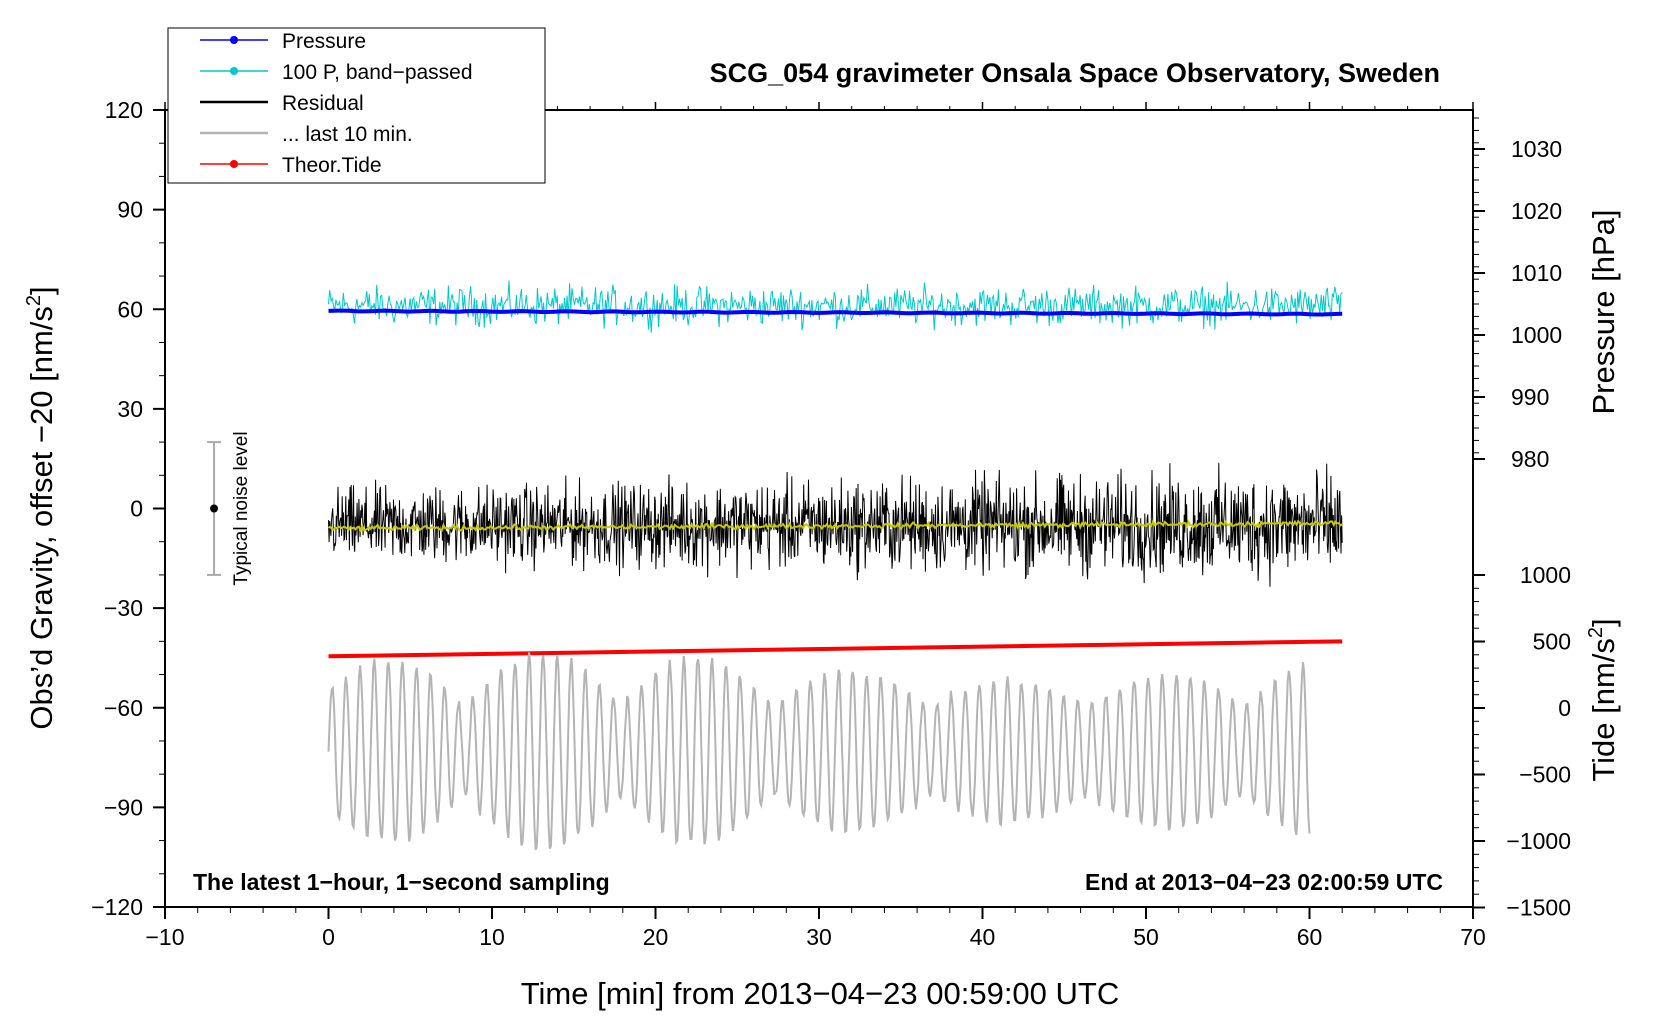 The image size is (1660, 1020). I want to click on legend-label: Theor.Tide, so click(332, 165).